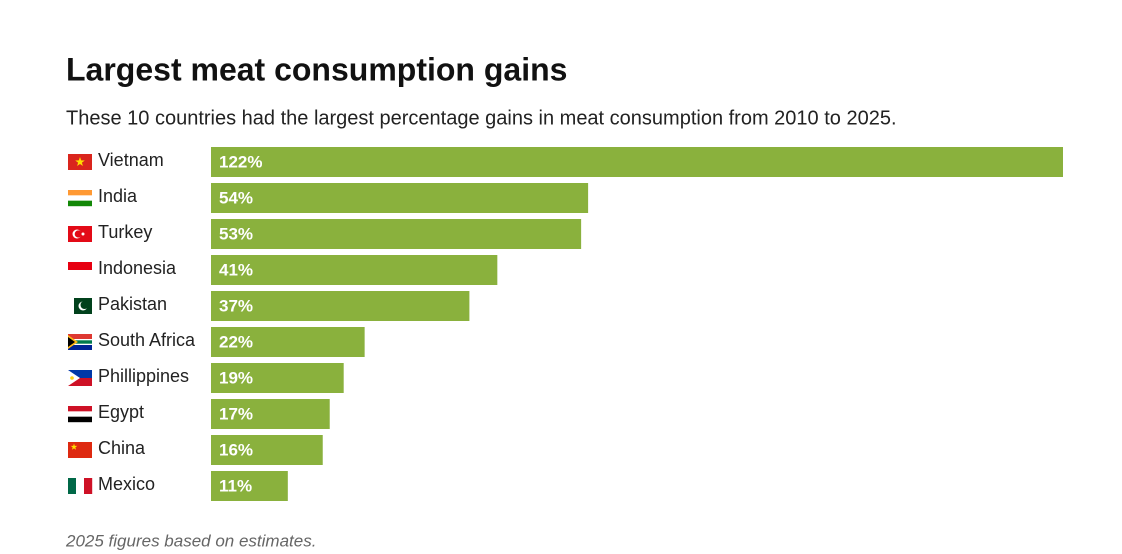 This screenshot has width=1122, height=554. I want to click on y-tick-label: Indonesia, so click(137, 268).